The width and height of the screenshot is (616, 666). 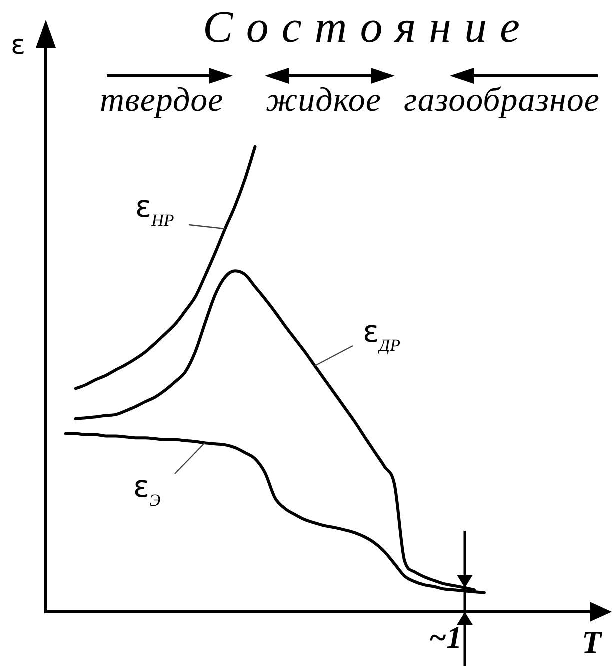 What do you see at coordinates (324, 100) in the screenshot?
I see `text: жидкое` at bounding box center [324, 100].